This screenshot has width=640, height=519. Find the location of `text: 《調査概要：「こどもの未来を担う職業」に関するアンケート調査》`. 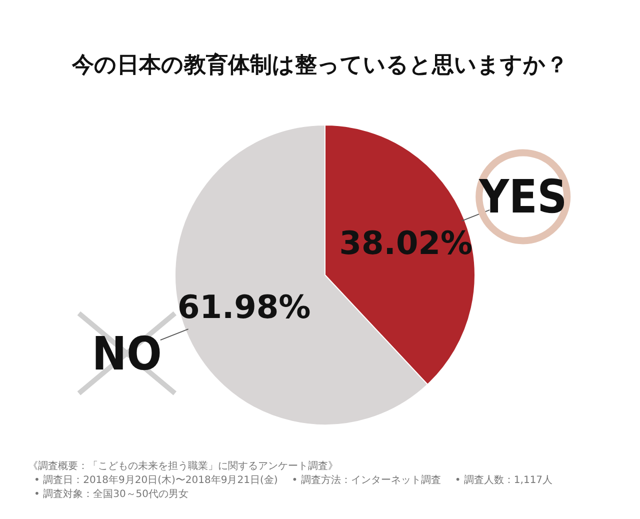

text: 《調査概要：「こどもの未来を担う職業」に関するアンケート調査》 is located at coordinates (183, 467).